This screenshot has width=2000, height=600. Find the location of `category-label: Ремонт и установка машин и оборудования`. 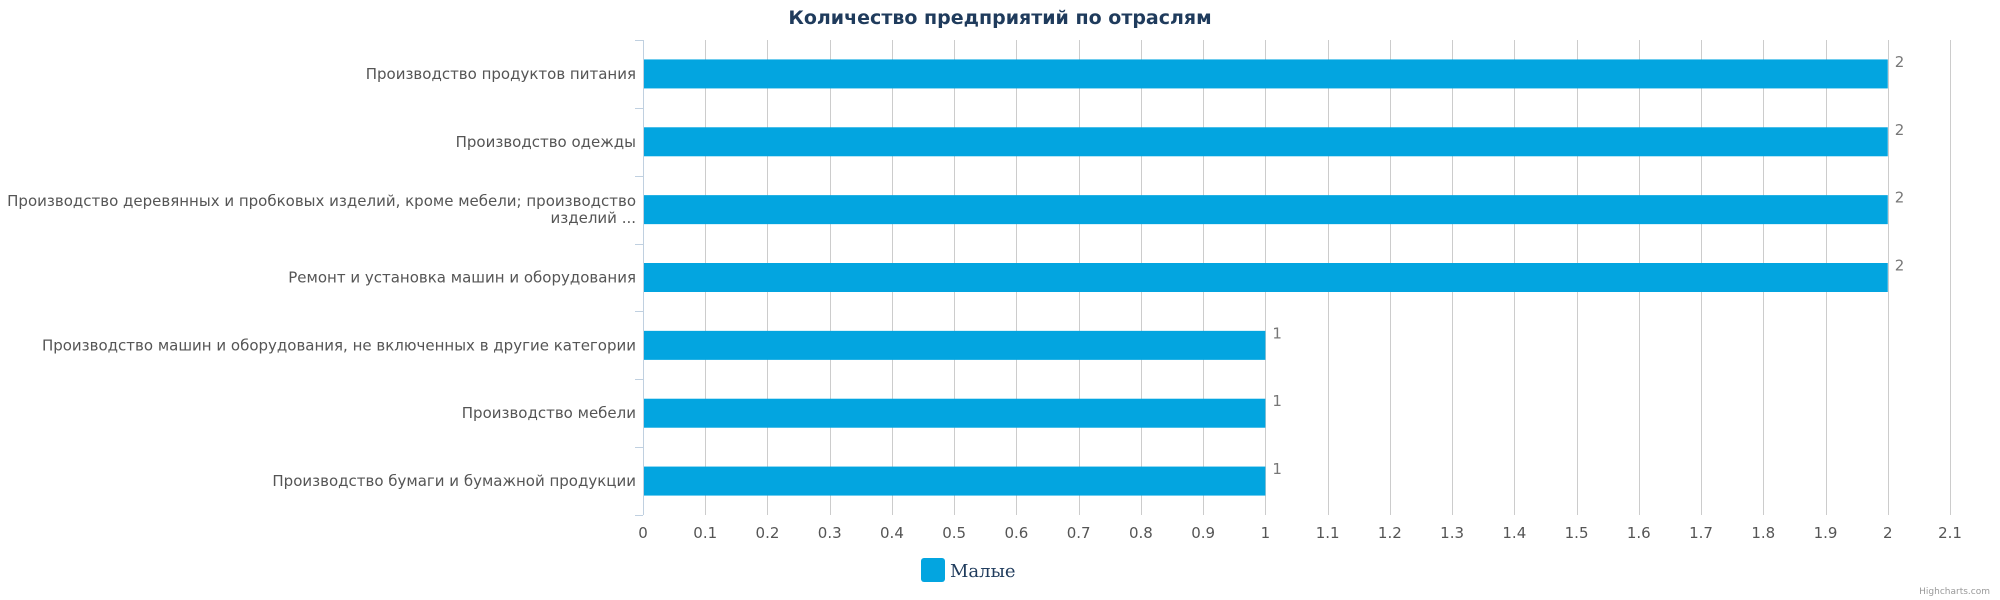

category-label: Ремонт и установка машин и оборудования is located at coordinates (462, 278).